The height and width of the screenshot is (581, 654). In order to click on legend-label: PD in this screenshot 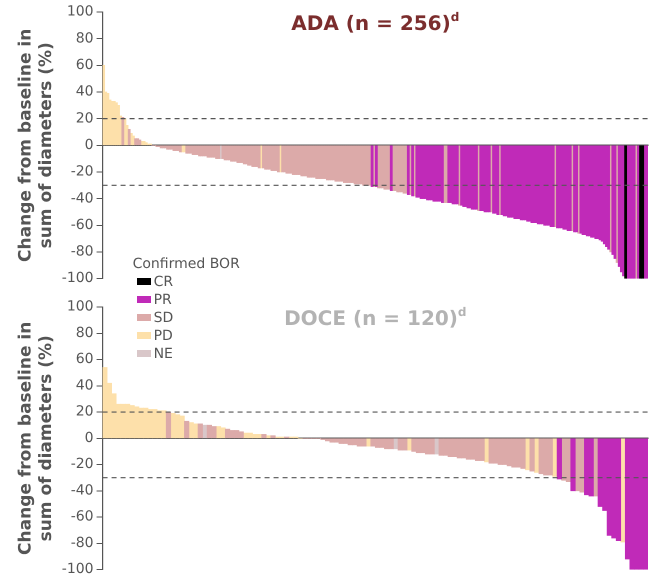, I will do `click(163, 335)`.